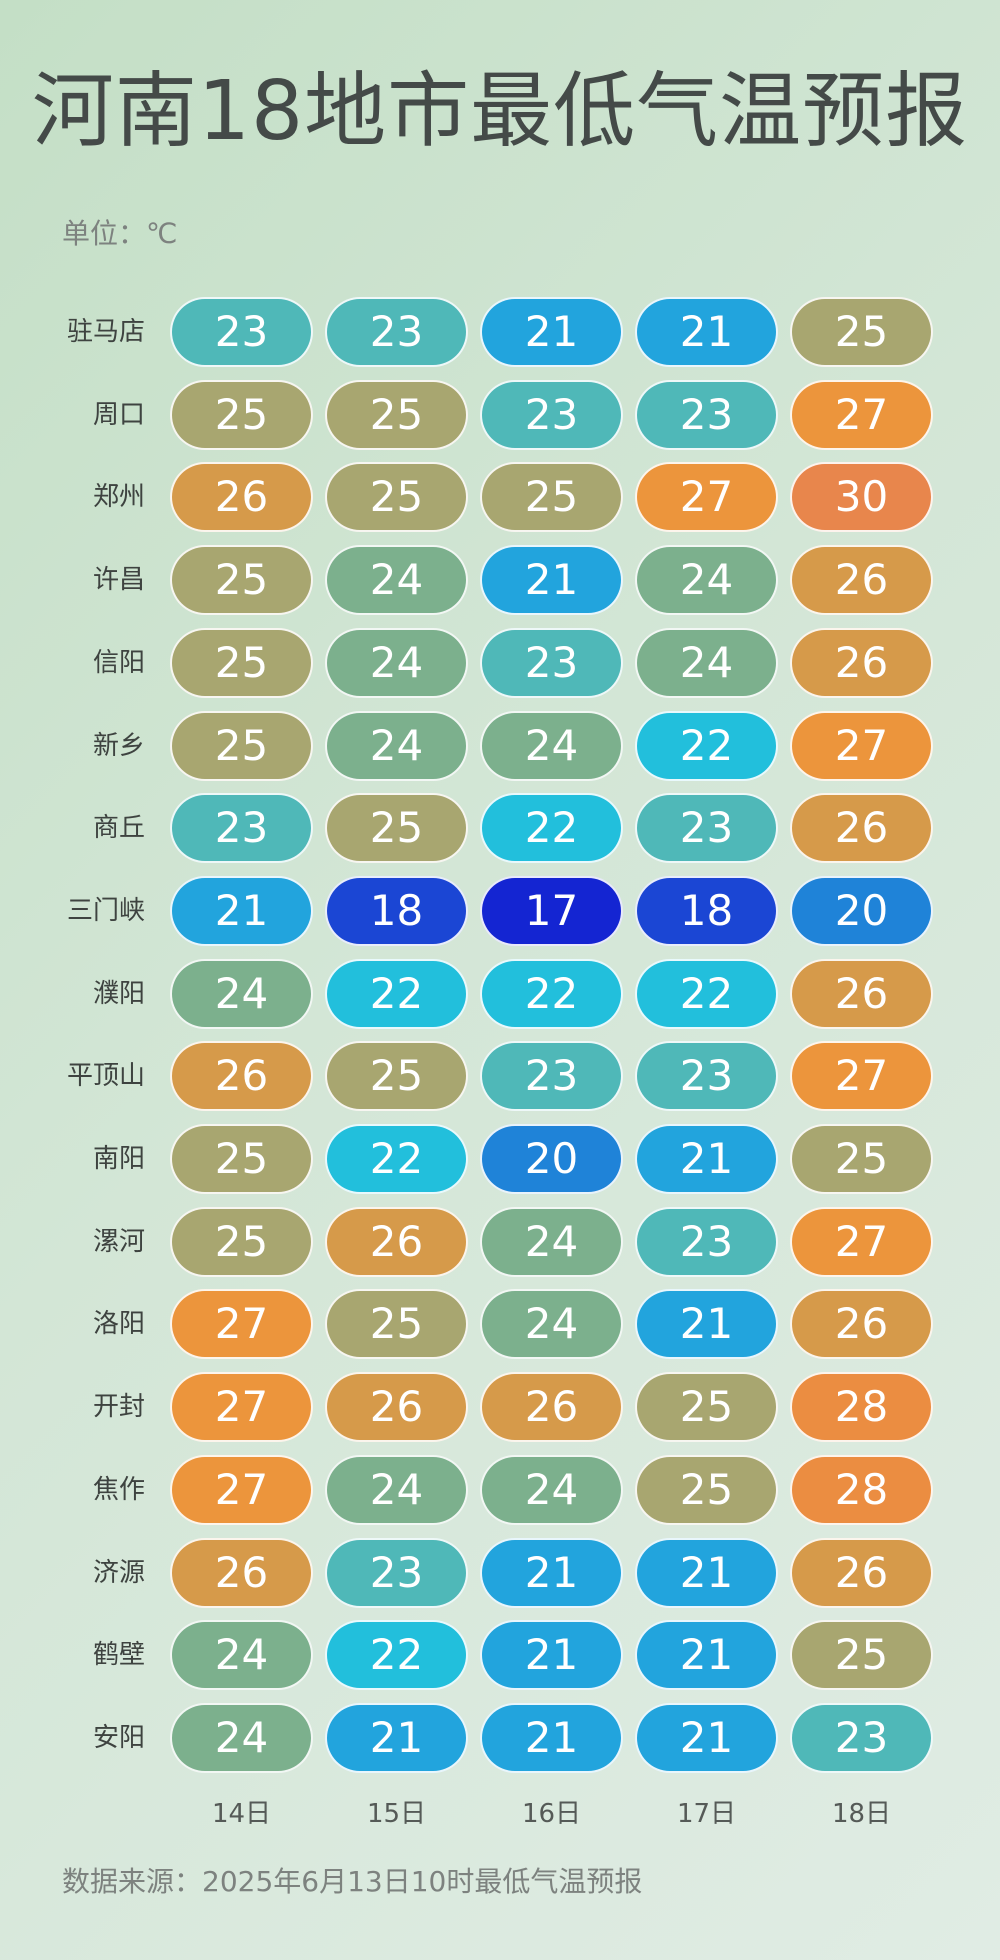 The image size is (1000, 1960). I want to click on city-label: 平顶山, so click(105, 1076).